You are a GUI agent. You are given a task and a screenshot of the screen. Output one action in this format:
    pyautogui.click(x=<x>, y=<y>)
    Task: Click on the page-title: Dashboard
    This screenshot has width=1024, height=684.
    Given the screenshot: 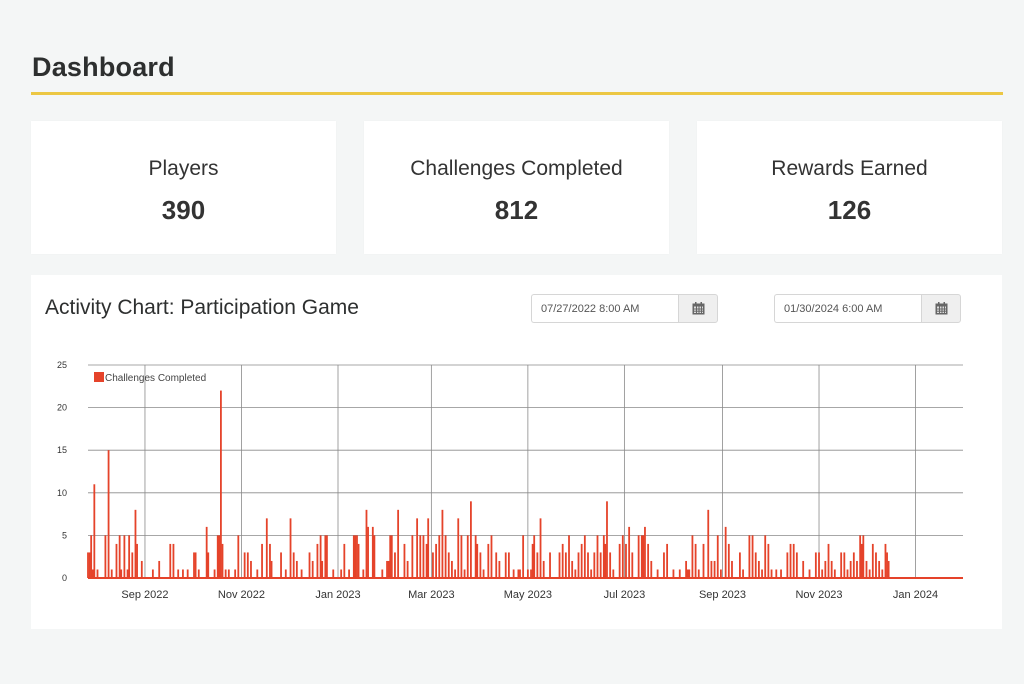 What is the action you would take?
    pyautogui.click(x=103, y=67)
    